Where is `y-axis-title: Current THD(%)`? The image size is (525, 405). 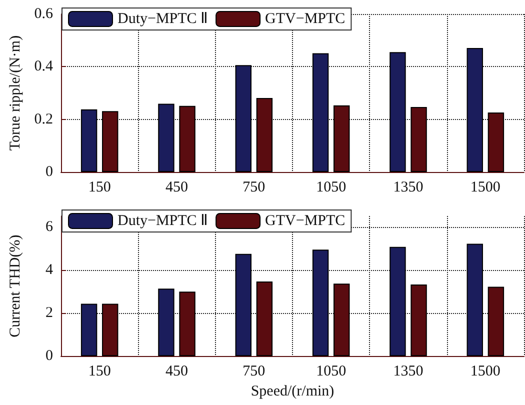 y-axis-title: Current THD(%) is located at coordinates (16, 286).